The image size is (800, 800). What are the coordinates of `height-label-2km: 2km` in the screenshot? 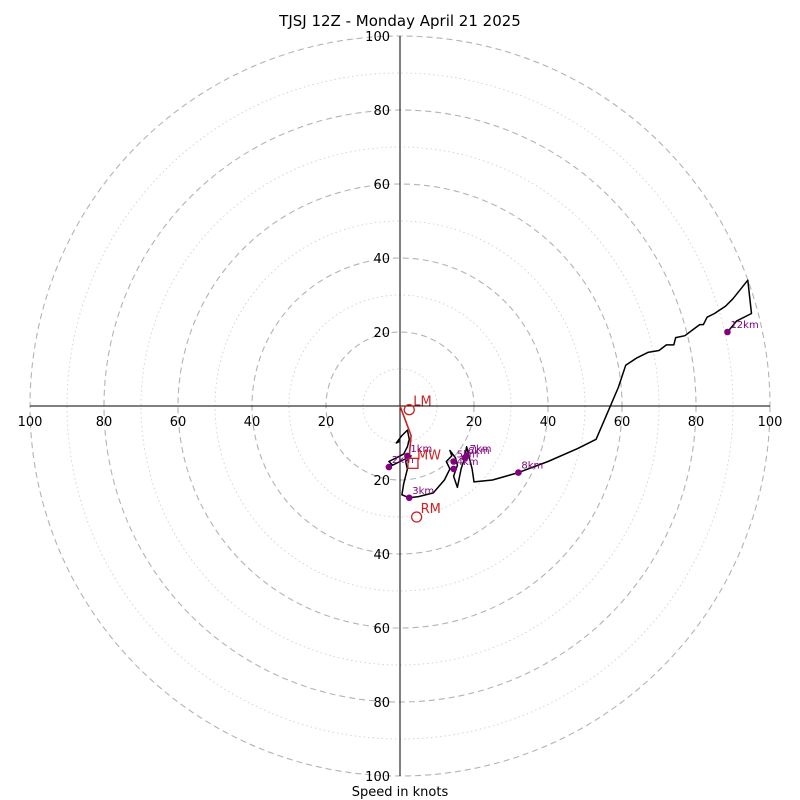 It's located at (403, 460).